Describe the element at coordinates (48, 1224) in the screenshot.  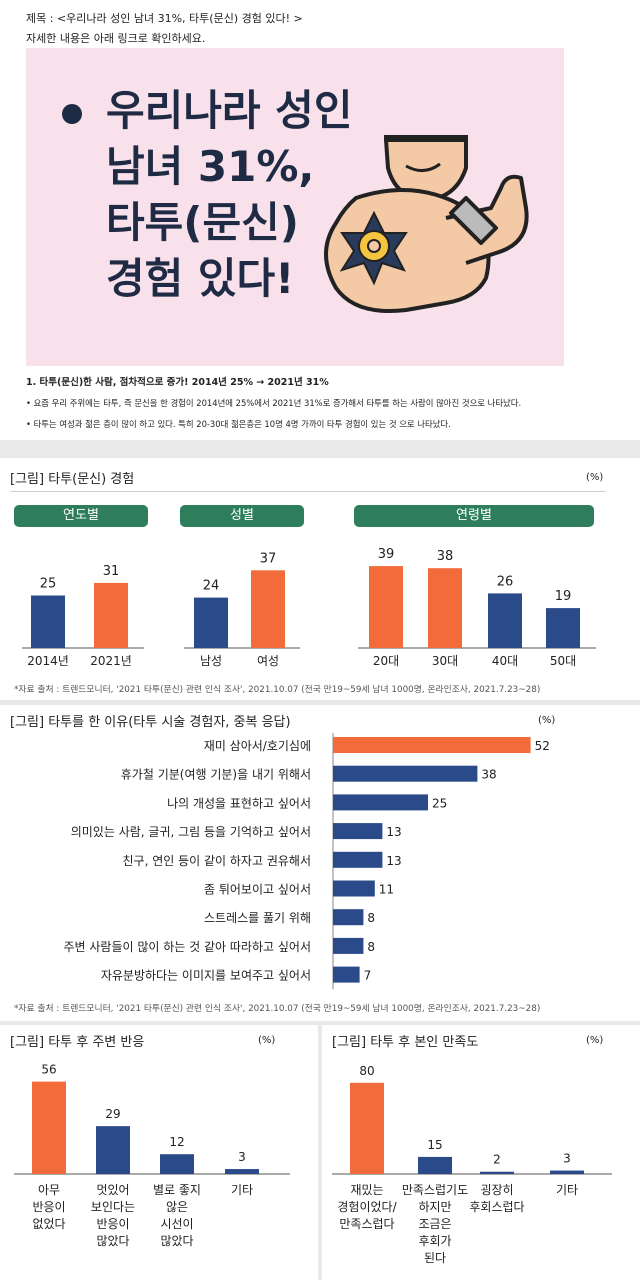
I see `tick-label: 없었다` at that location.